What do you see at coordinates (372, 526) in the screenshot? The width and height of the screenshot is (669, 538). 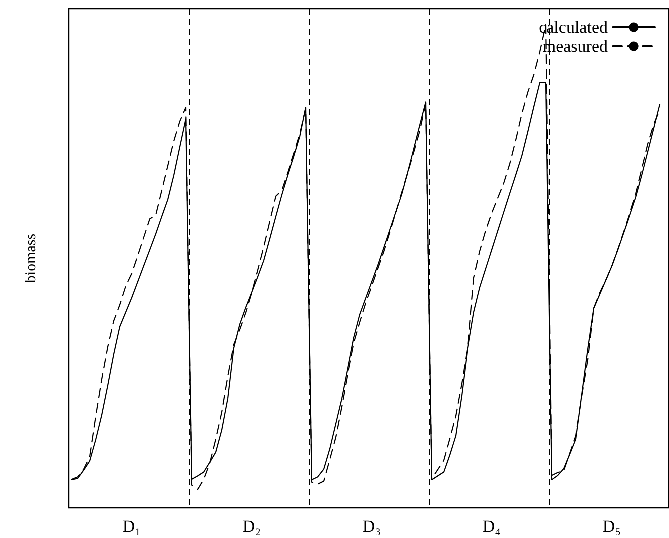 I see `x-tick-label: D₃` at bounding box center [372, 526].